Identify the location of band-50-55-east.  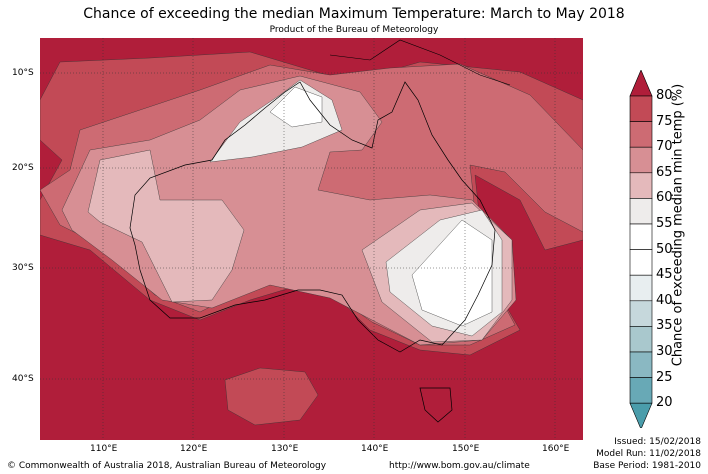
(452, 273).